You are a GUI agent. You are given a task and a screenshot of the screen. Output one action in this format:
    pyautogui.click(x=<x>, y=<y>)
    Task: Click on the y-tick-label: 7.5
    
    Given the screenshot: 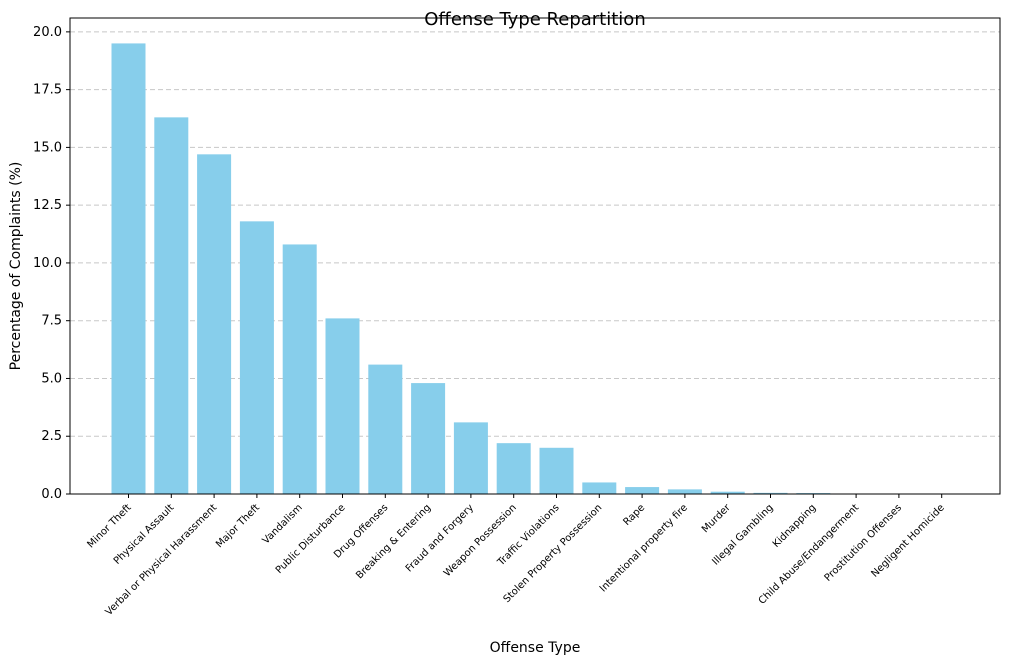 What is the action you would take?
    pyautogui.click(x=51, y=321)
    